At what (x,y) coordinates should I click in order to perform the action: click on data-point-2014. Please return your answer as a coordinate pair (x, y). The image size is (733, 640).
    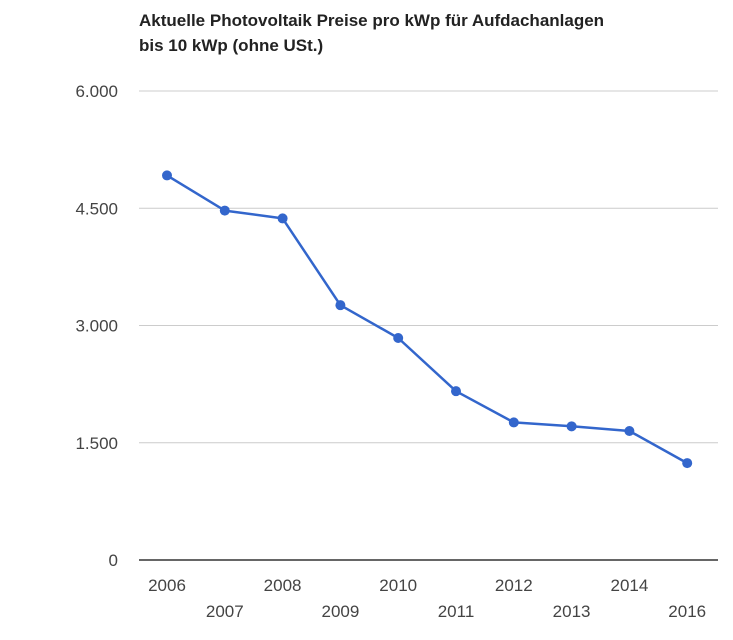
    Looking at the image, I should click on (629, 431).